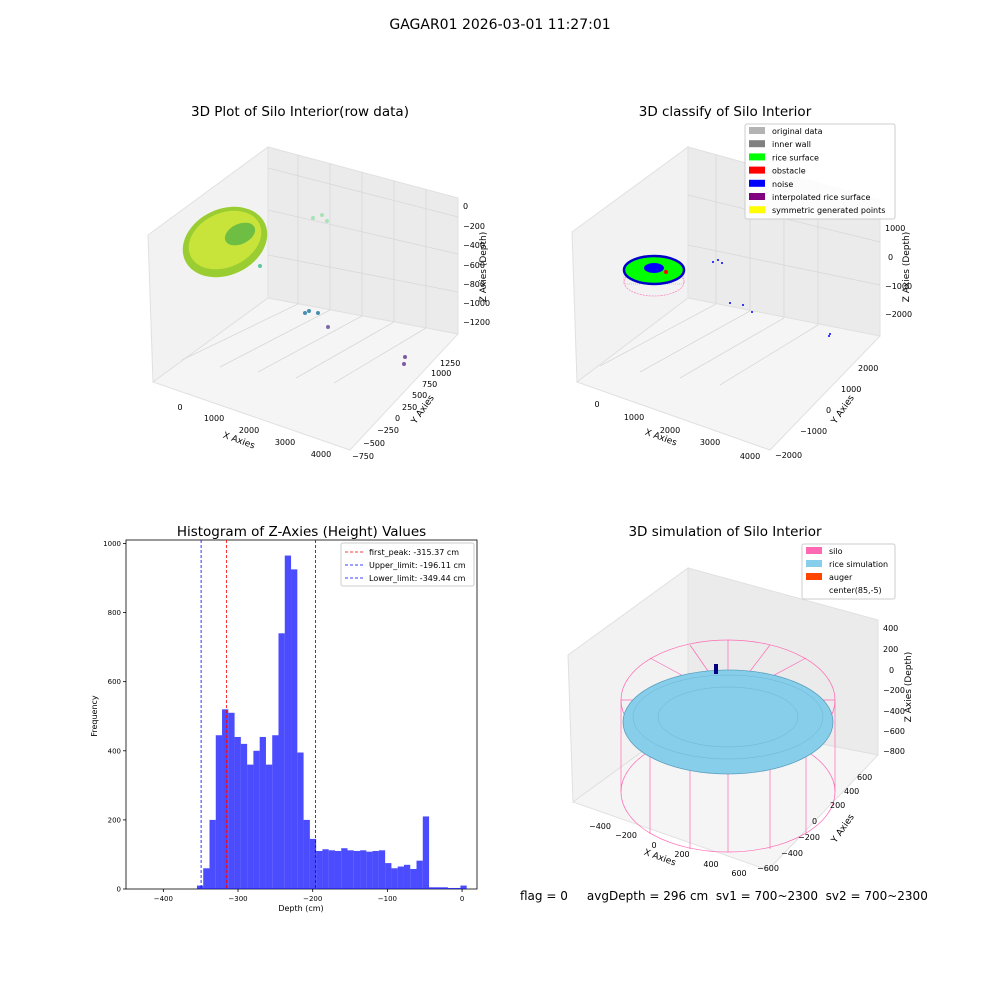 This screenshot has width=1000, height=1000. What do you see at coordinates (294, 286) in the screenshot?
I see `raw-point-cloud` at bounding box center [294, 286].